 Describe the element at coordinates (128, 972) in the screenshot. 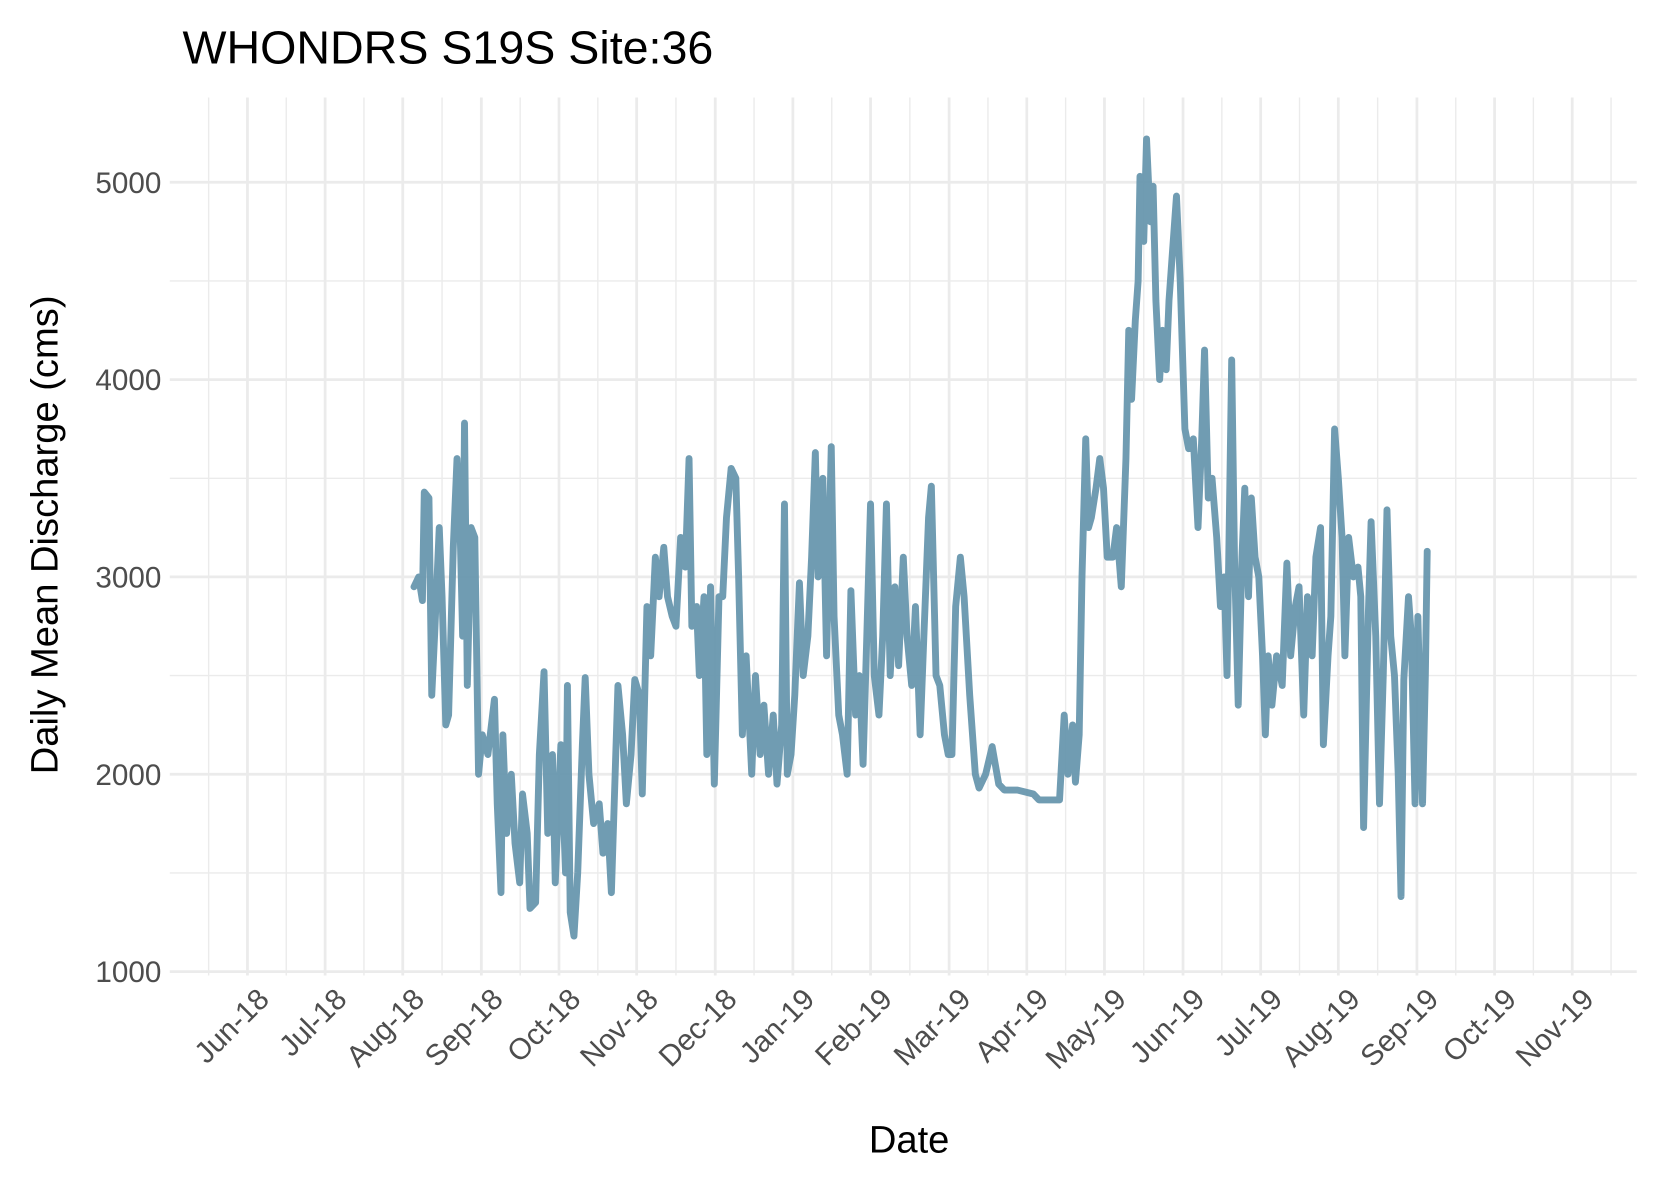

I see `y-tick-label: 1000` at that location.